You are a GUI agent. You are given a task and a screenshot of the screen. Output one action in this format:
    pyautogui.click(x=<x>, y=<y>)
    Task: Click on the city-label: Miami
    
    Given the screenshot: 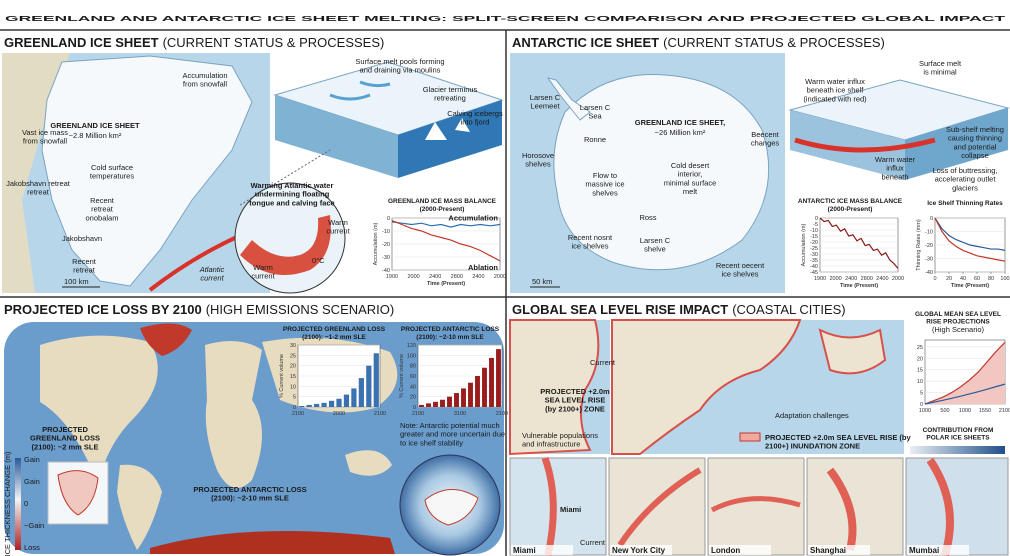 What is the action you would take?
    pyautogui.click(x=570, y=509)
    